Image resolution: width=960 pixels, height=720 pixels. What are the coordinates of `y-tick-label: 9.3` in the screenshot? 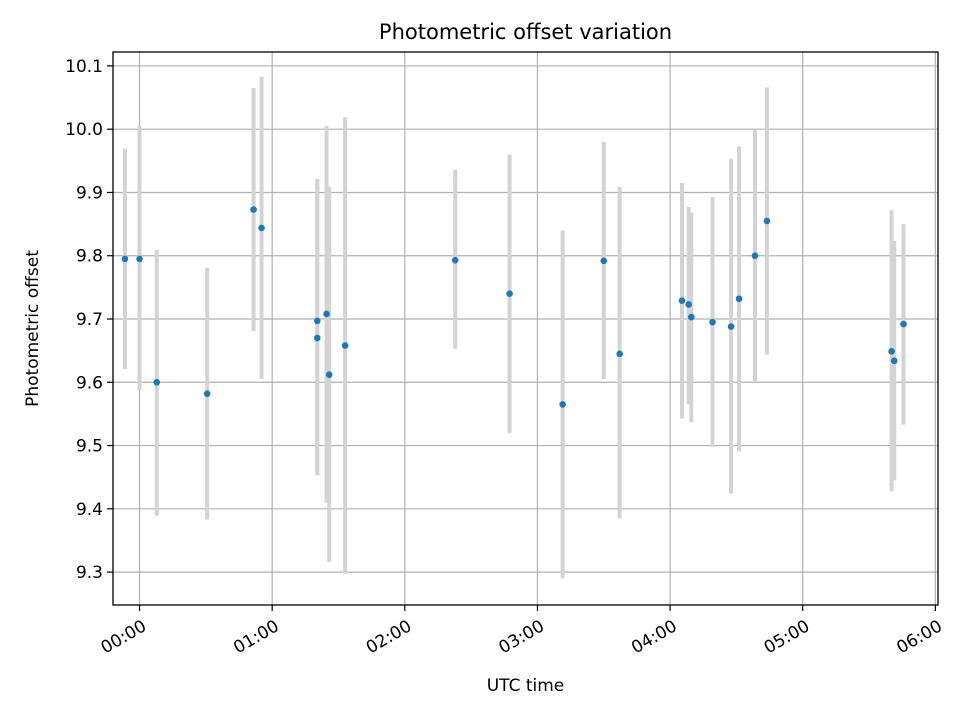 It's located at (89, 573).